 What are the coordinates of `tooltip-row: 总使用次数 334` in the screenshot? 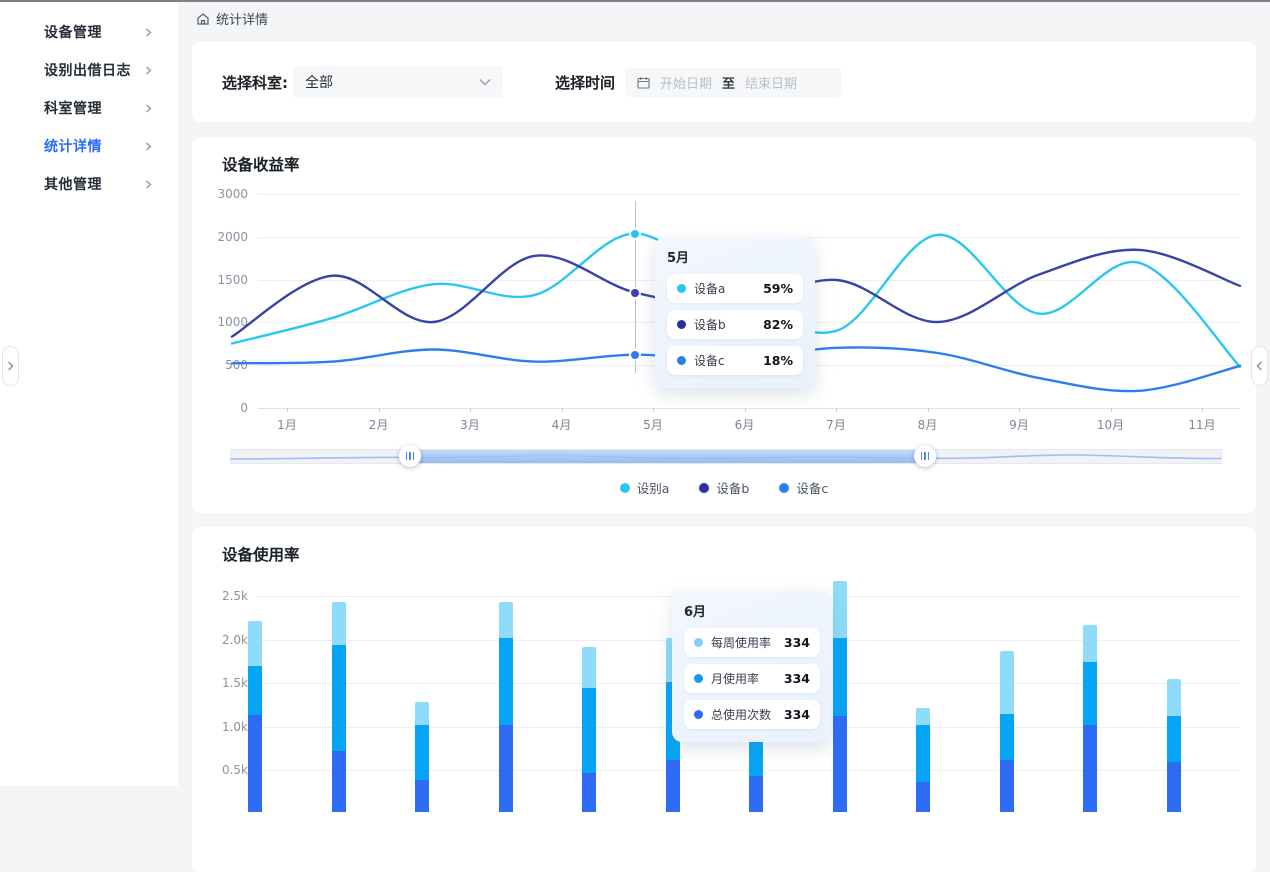 It's located at (752, 714).